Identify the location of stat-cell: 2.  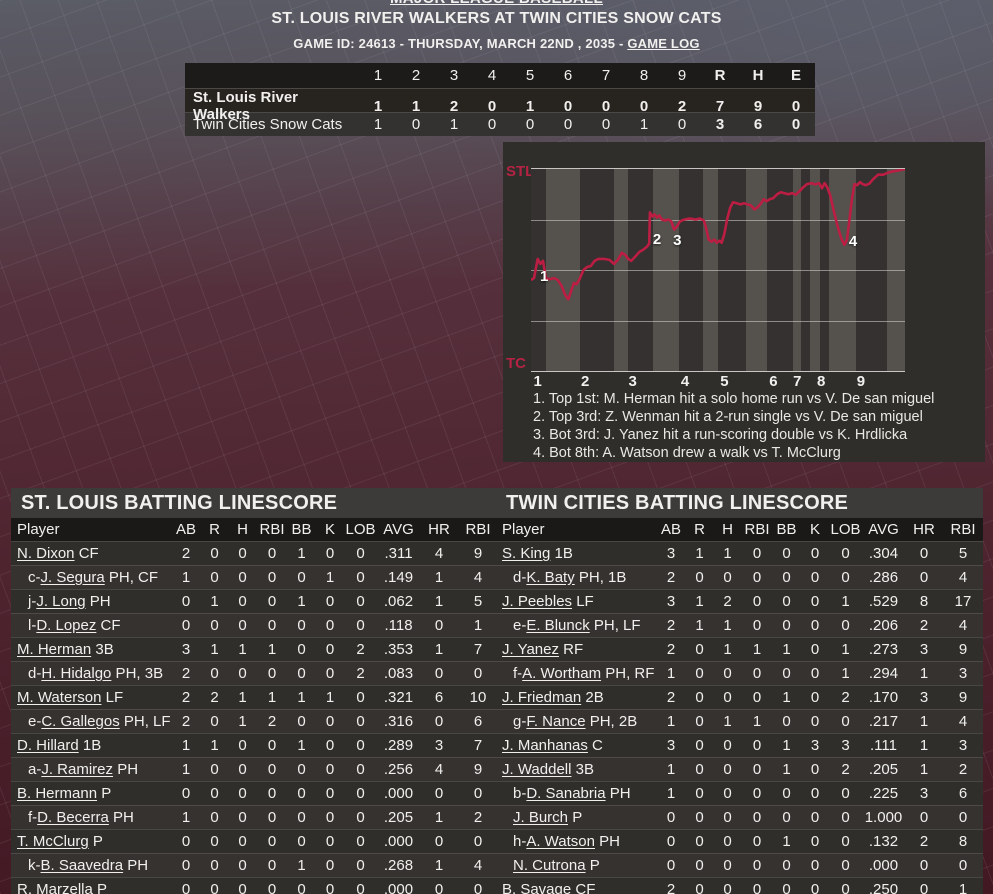
(671, 887).